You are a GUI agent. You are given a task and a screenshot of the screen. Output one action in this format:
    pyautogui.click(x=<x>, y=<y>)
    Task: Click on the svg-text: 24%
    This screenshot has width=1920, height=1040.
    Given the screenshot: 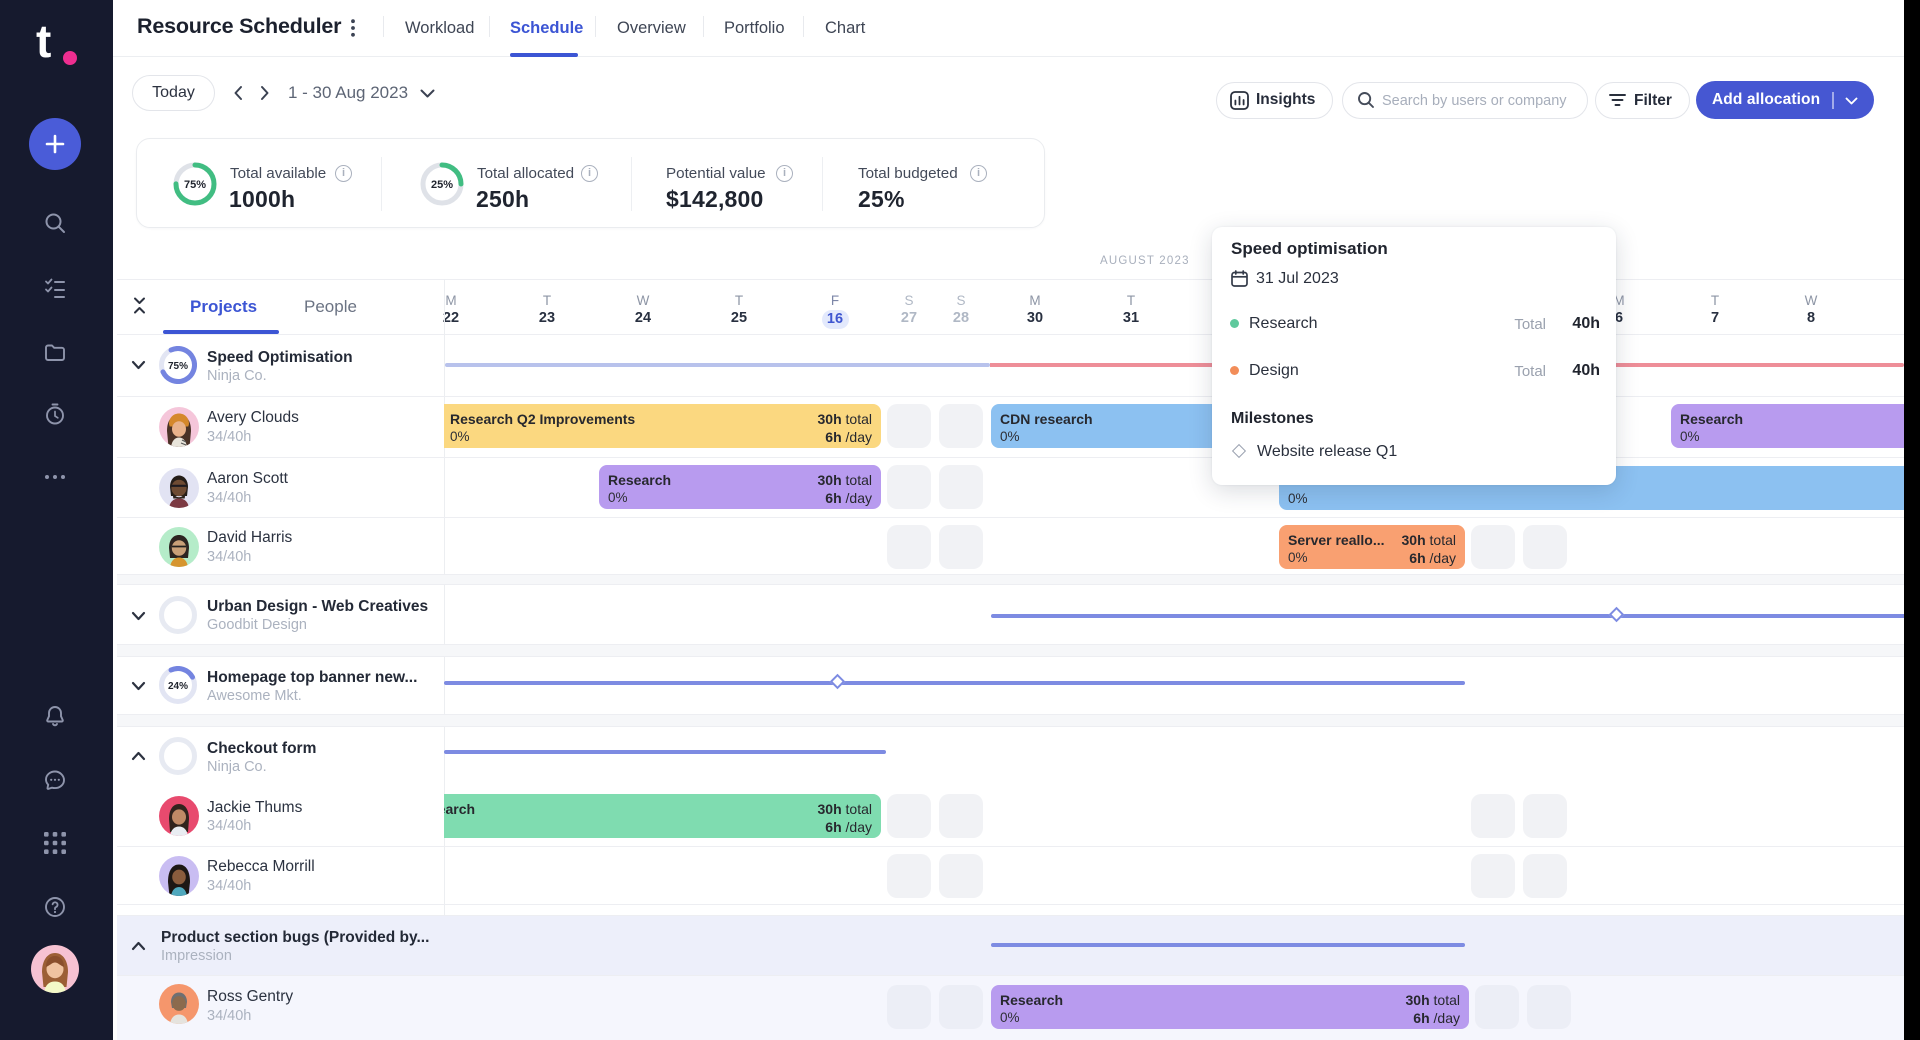 What is the action you would take?
    pyautogui.click(x=178, y=686)
    